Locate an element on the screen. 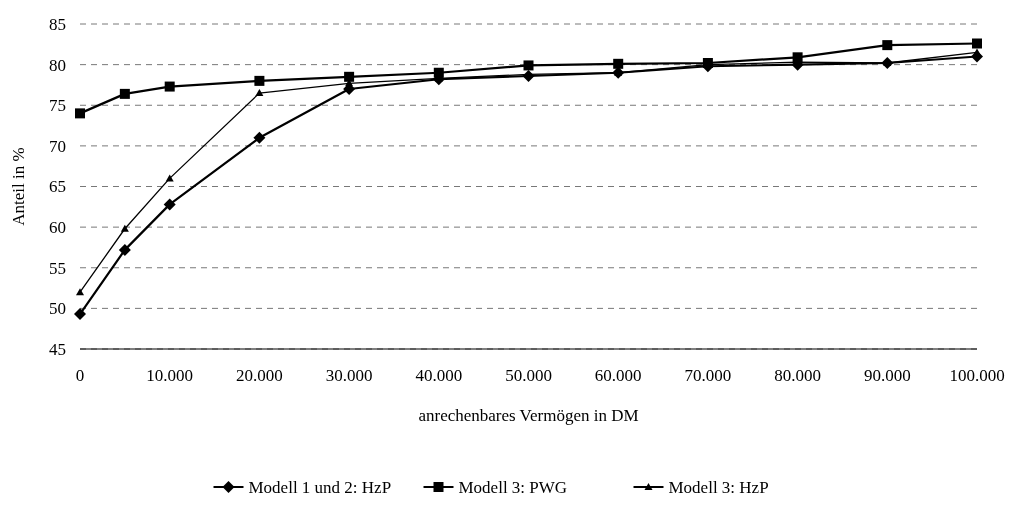  x-tick-label: 0 is located at coordinates (80, 375).